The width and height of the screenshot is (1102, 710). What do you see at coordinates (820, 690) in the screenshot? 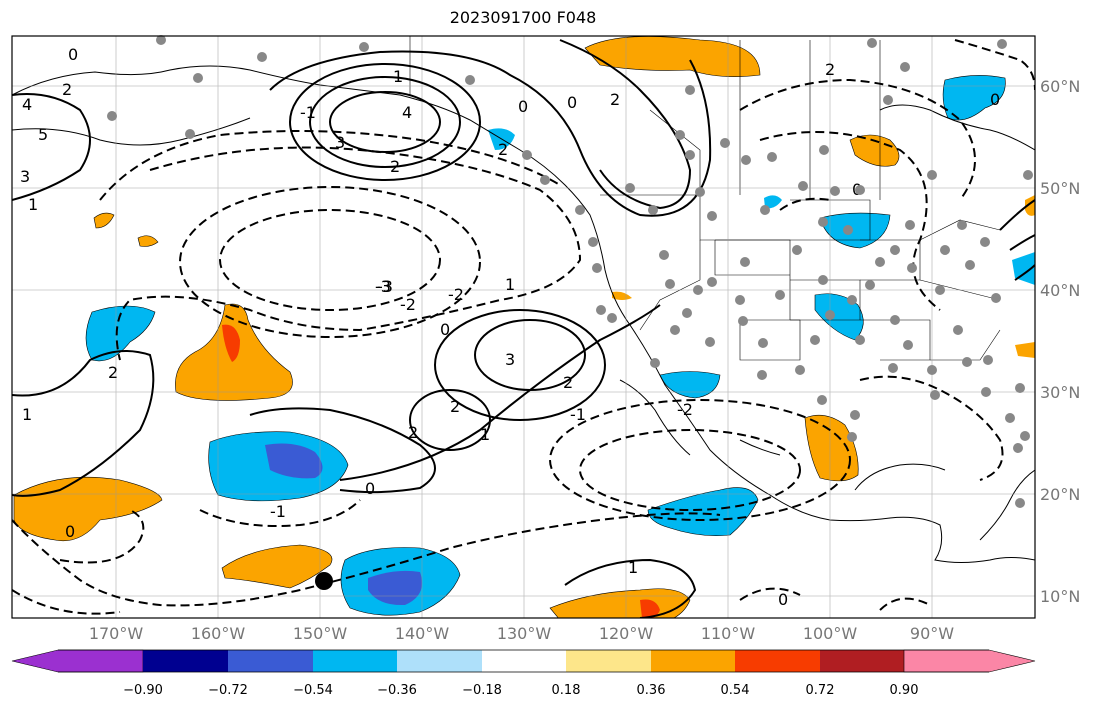
I see `colorbar-tick-label: 0.72` at bounding box center [820, 690].